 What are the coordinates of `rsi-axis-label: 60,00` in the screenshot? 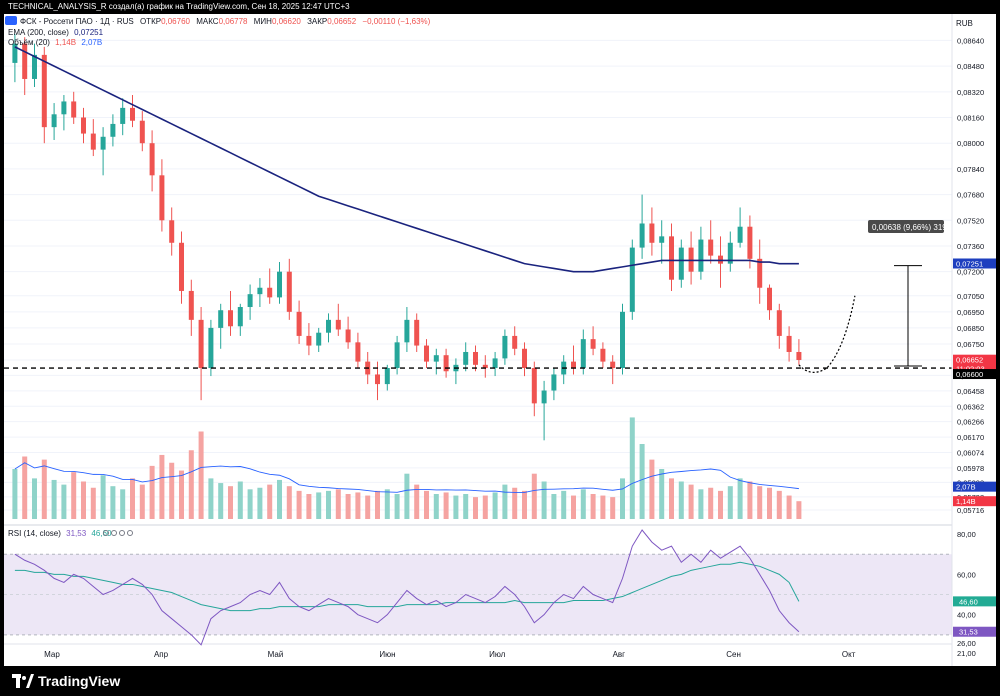 It's located at (966, 574).